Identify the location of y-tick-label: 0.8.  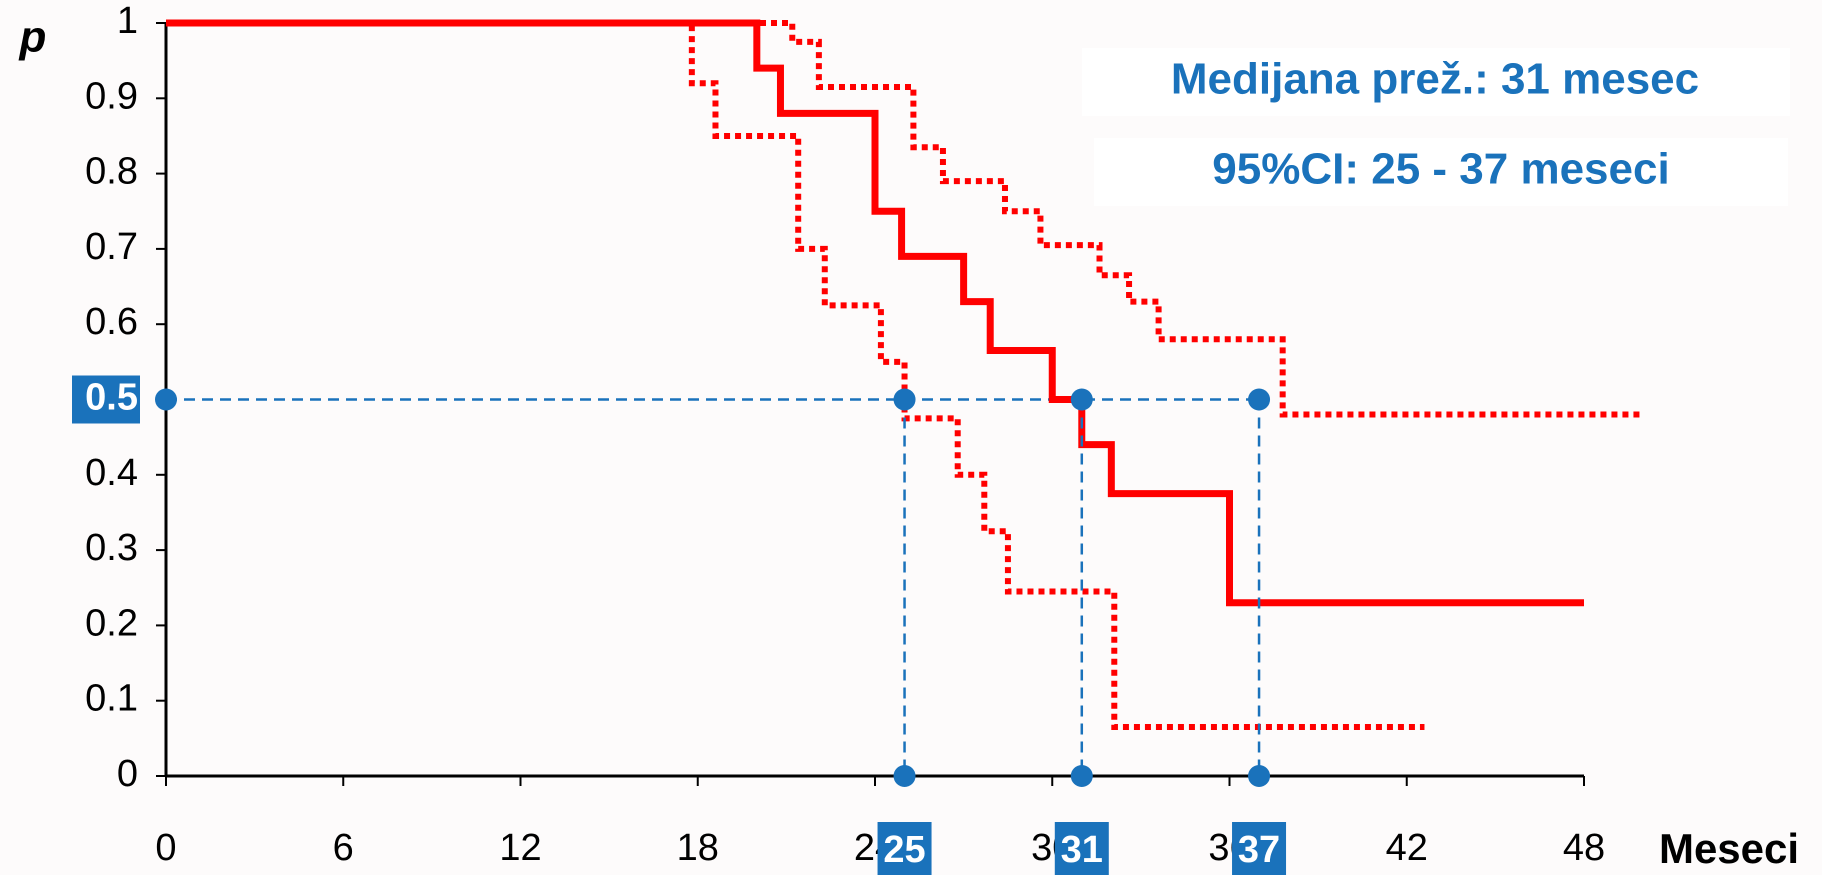
(111, 172).